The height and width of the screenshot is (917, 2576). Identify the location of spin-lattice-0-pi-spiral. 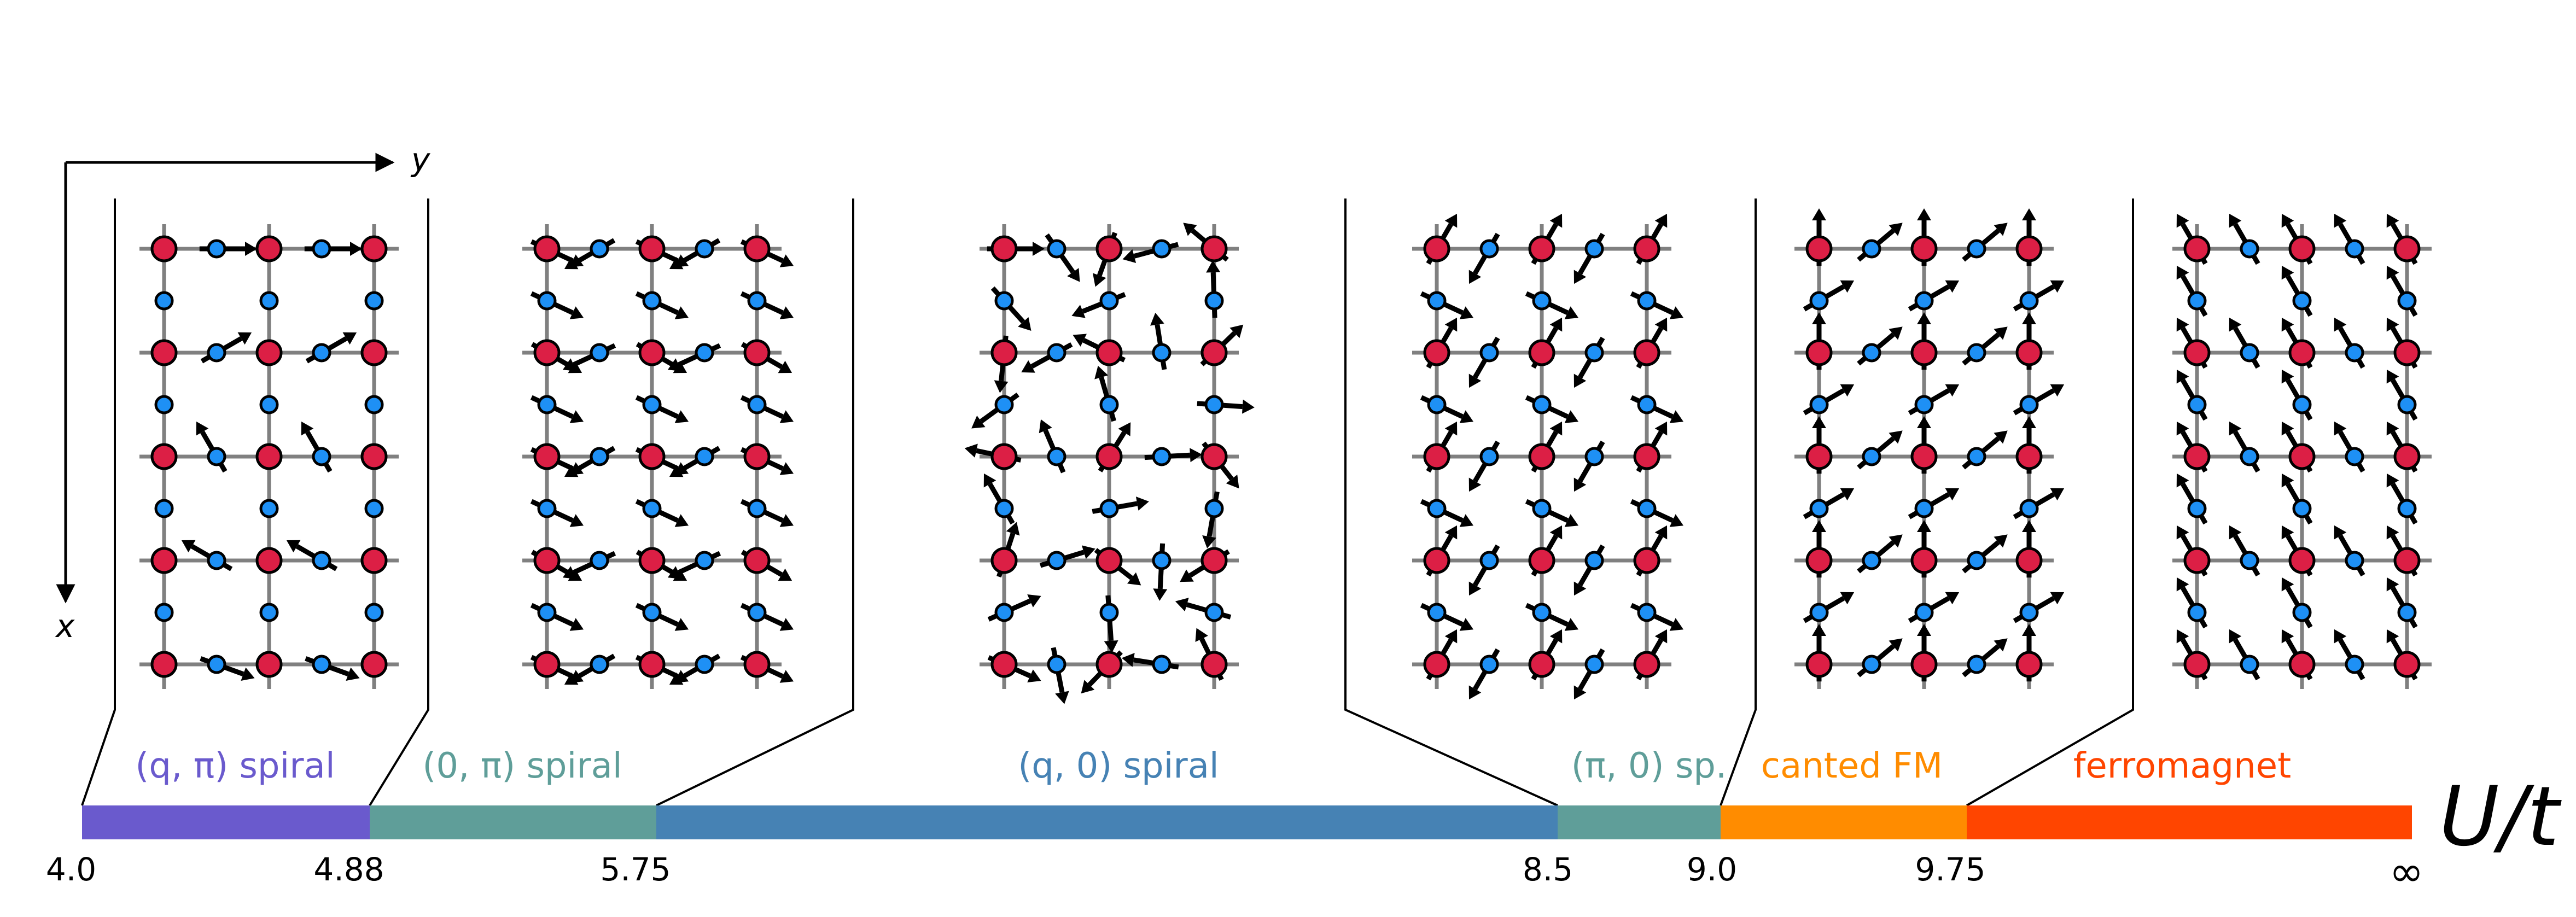
(658, 456).